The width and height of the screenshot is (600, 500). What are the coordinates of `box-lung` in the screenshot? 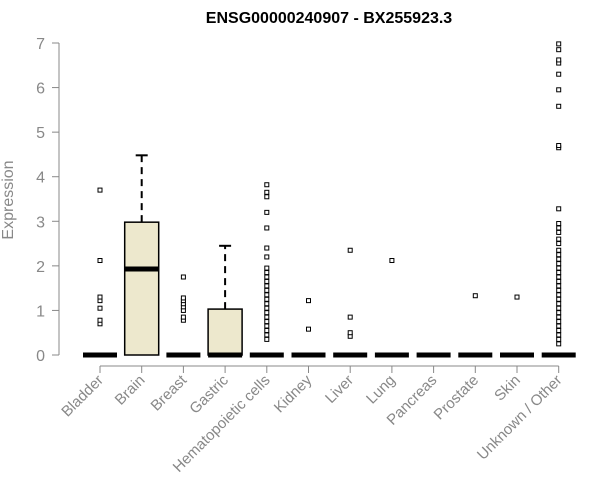 It's located at (391, 308).